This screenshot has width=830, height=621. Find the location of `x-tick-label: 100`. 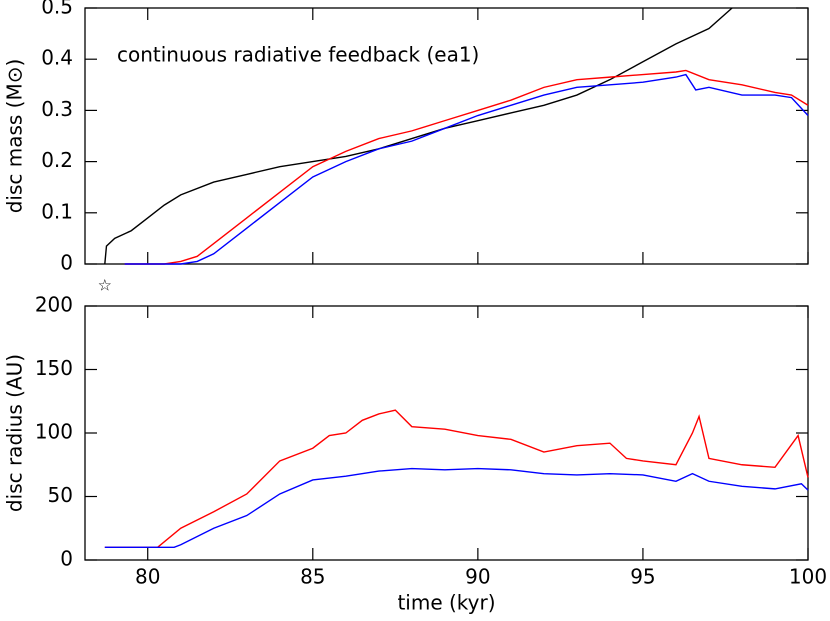

x-tick-label: 100 is located at coordinates (808, 577).